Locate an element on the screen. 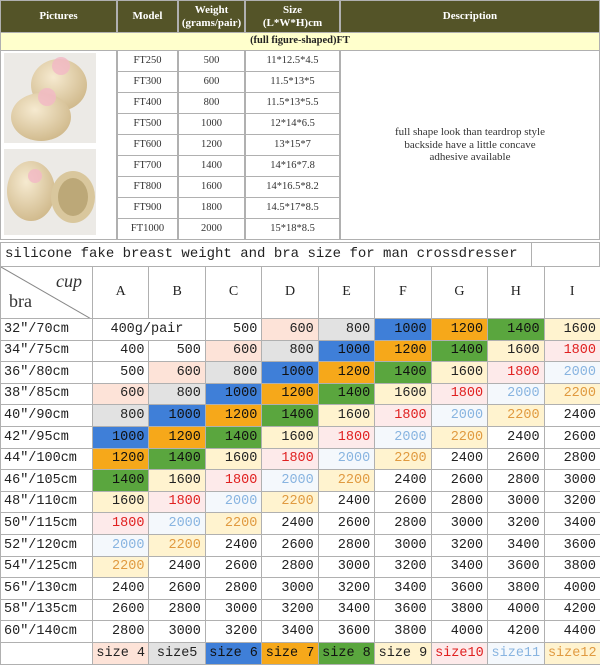  header-cell: Size (L*W*H)cm is located at coordinates (292, 16).